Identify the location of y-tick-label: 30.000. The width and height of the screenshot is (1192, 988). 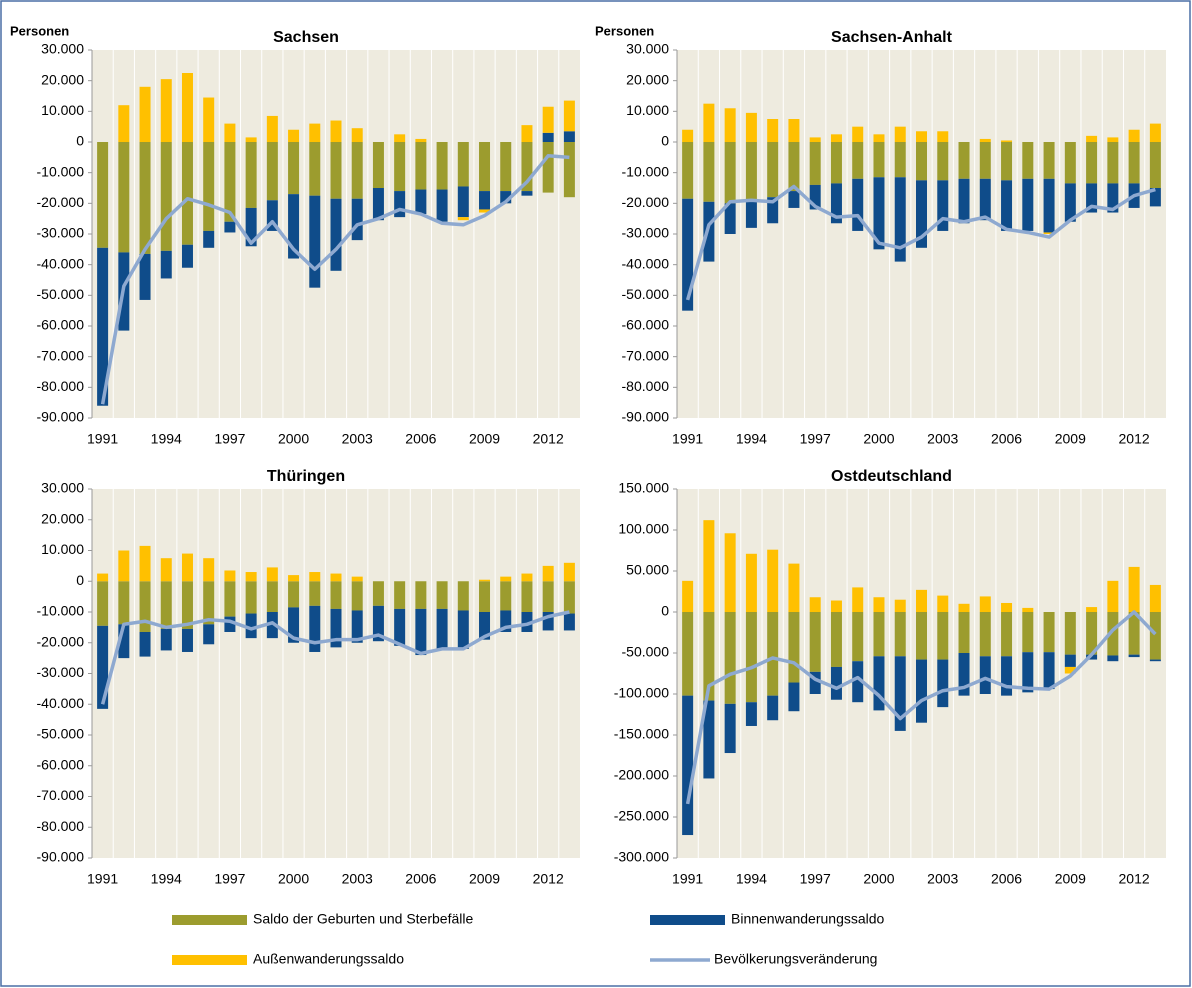
(647, 49).